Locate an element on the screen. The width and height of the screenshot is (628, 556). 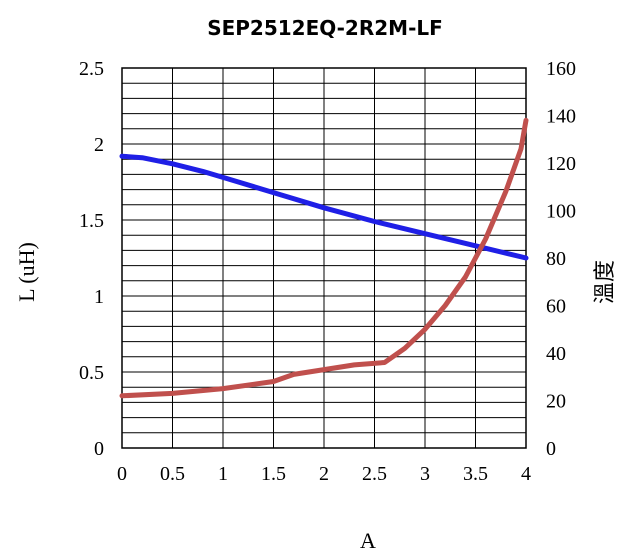
y-right-tick-label: 100 is located at coordinates (561, 212).